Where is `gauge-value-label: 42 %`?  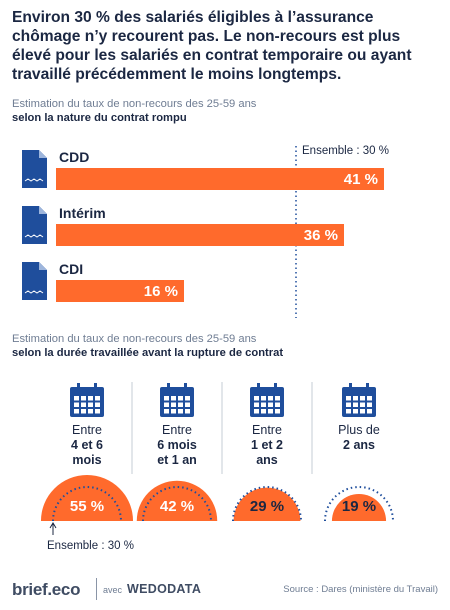 gauge-value-label: 42 % is located at coordinates (177, 506).